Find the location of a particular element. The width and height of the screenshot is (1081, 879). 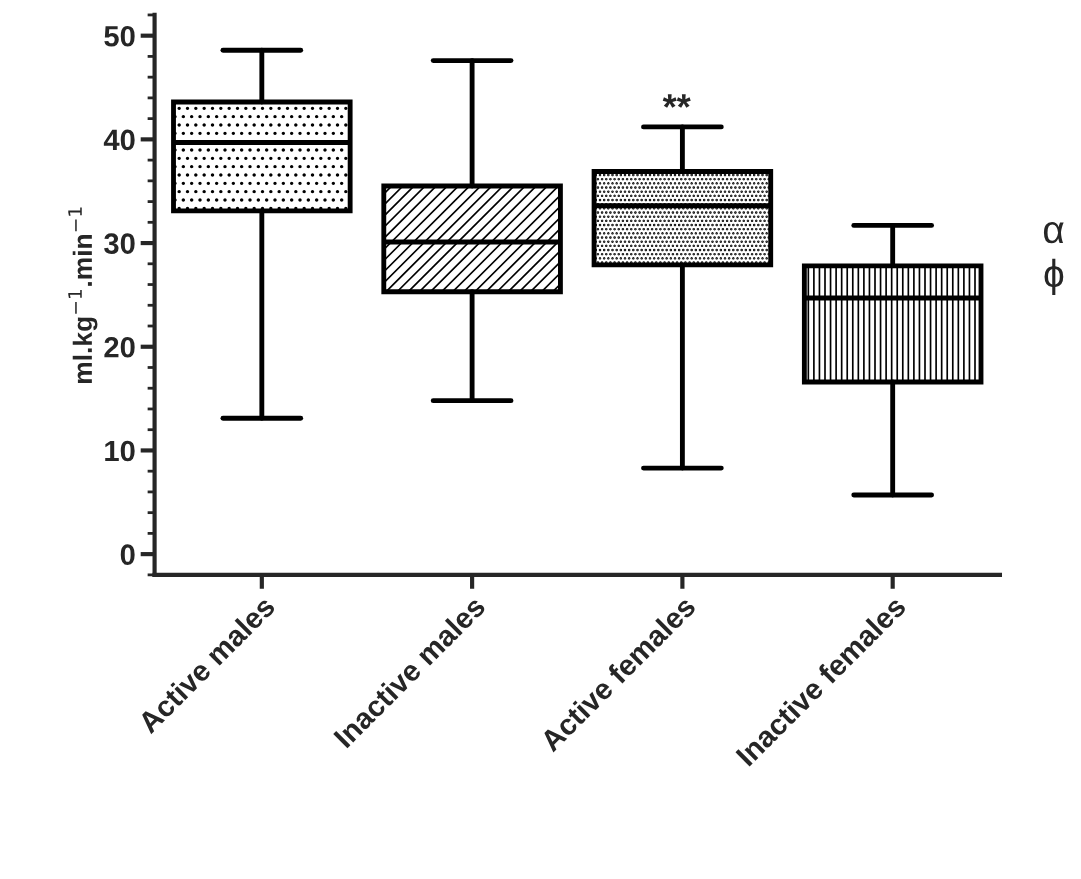

text: α is located at coordinates (1053, 233).